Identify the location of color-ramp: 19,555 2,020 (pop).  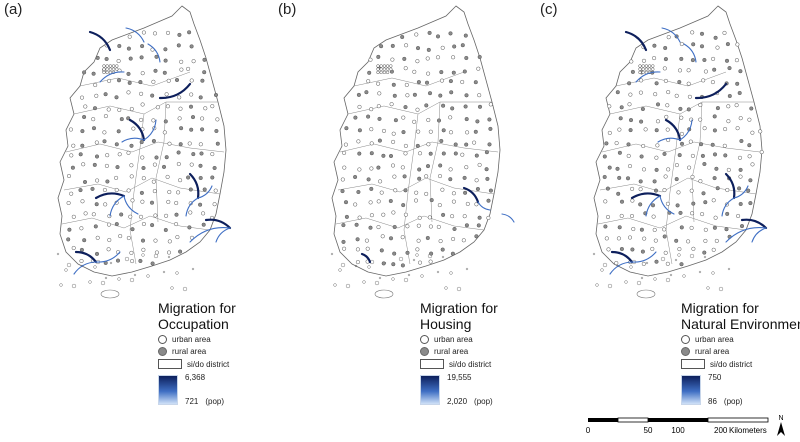
(459, 389).